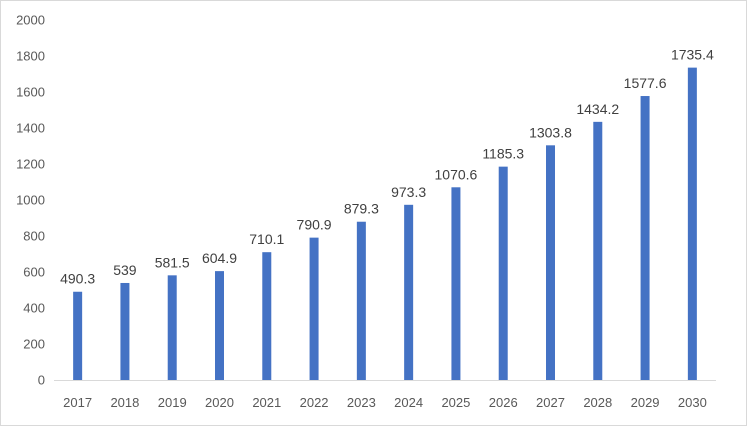 This screenshot has height=426, width=747. I want to click on data-label: 790.9, so click(314, 225).